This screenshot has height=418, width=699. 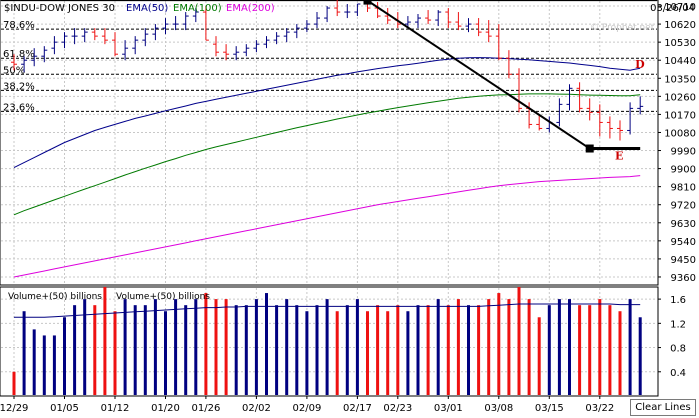 I want to click on xtick-label-8: 02/23, so click(x=397, y=408).